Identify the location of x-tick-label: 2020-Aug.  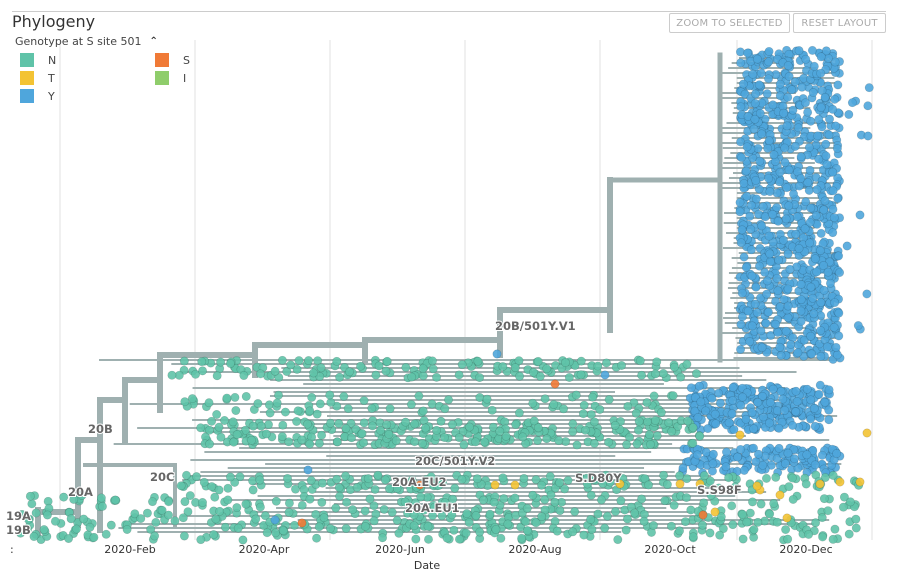
(534, 549).